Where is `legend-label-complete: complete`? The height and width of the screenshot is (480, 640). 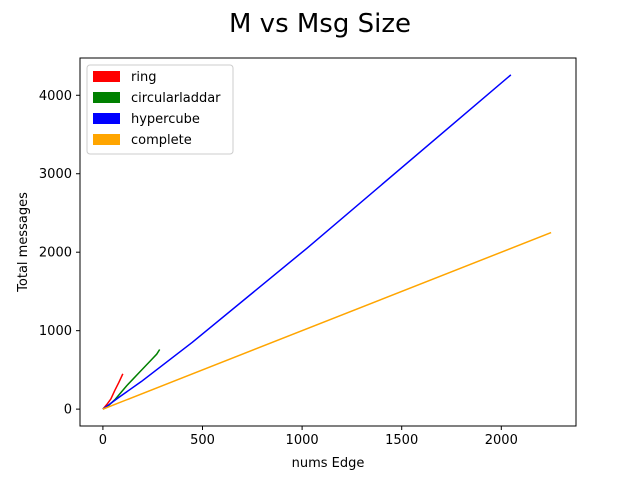 legend-label-complete: complete is located at coordinates (161, 140).